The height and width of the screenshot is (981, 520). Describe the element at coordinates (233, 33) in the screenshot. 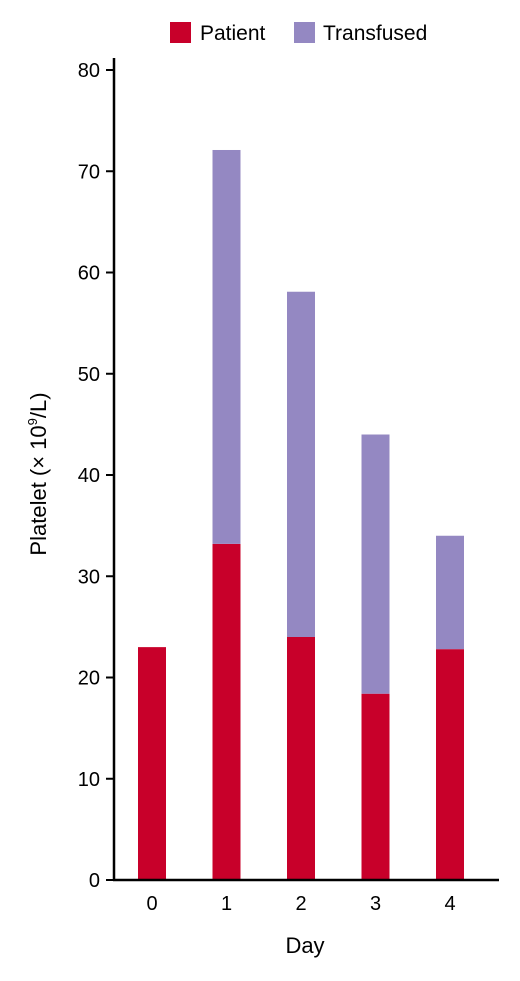

I see `legend-label-patient: Patient` at that location.